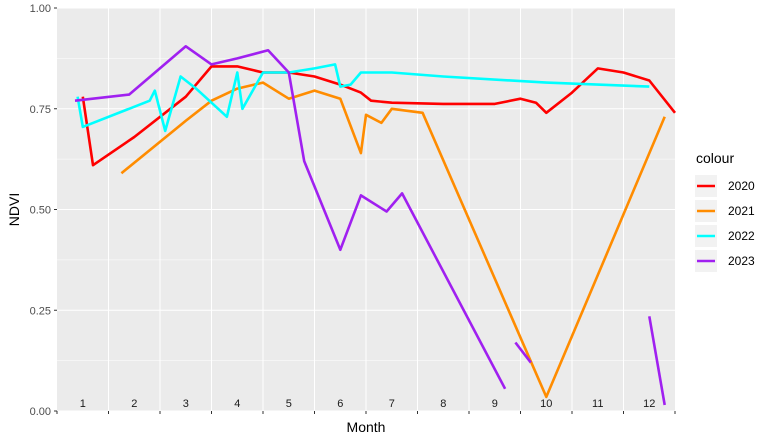 This screenshot has height=442, width=773. Describe the element at coordinates (725, 211) in the screenshot. I see `legend: colour 2020 2021 2022 2023` at that location.